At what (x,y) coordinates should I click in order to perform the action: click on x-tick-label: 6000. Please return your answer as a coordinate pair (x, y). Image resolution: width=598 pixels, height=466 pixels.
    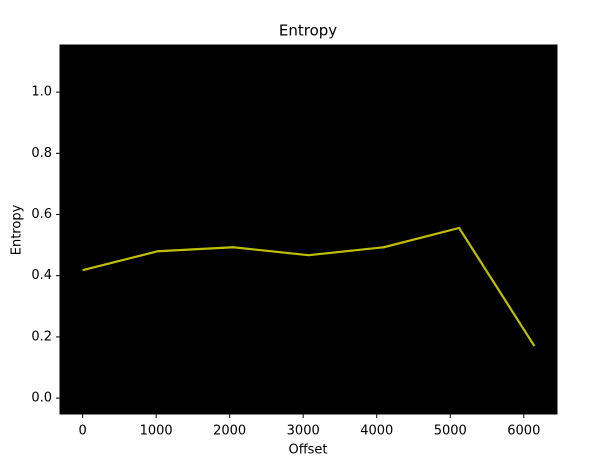
    Looking at the image, I should click on (523, 431).